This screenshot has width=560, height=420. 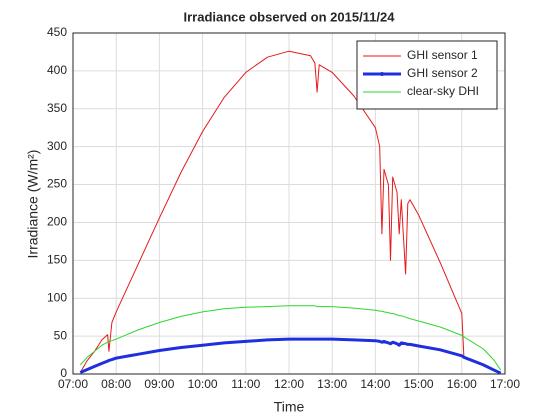 I want to click on x-tick-label: 07:00, so click(x=73, y=384).